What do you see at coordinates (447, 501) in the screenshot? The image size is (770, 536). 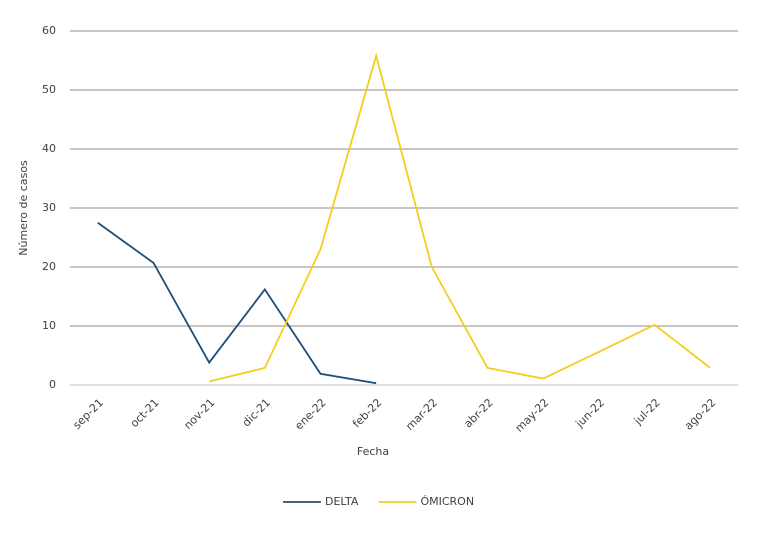 I see `legend-label: ÓMICRON` at bounding box center [447, 501].